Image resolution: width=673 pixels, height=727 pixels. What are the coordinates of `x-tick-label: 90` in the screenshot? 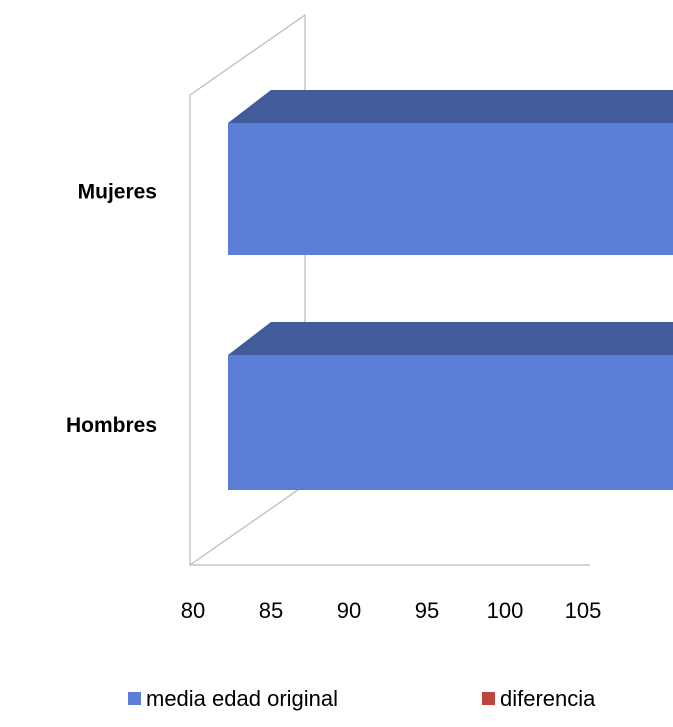 It's located at (349, 610).